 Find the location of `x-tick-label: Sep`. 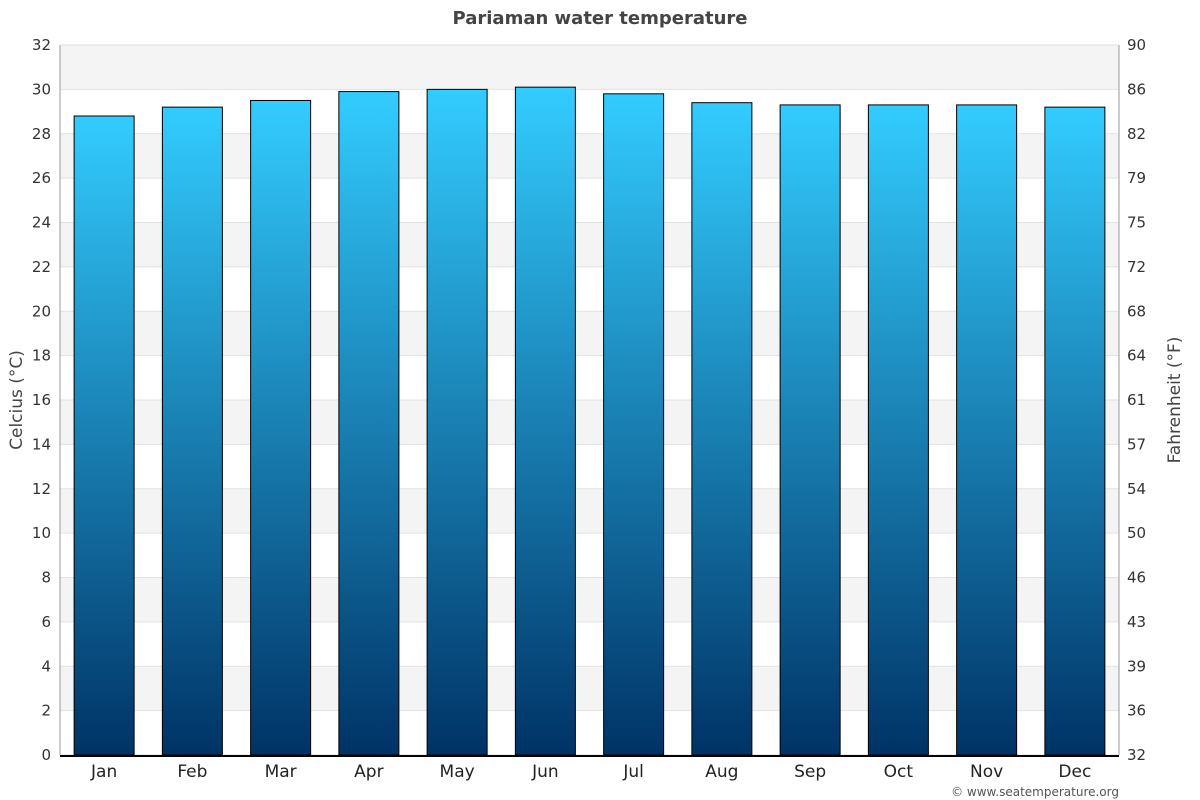

x-tick-label: Sep is located at coordinates (810, 772).